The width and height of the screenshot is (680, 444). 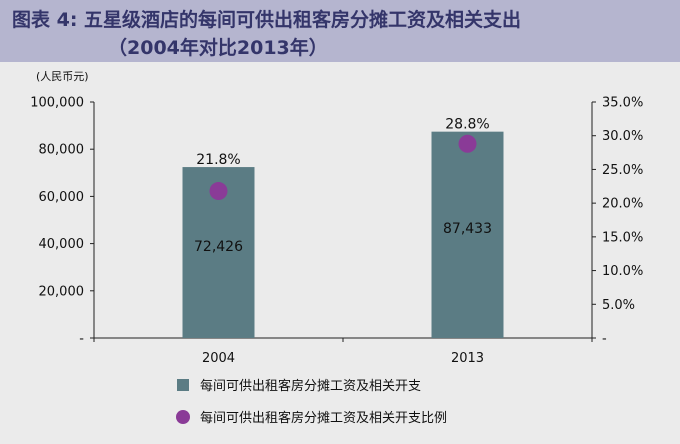 I want to click on y2-tick-label: 35.0%, so click(x=622, y=103).